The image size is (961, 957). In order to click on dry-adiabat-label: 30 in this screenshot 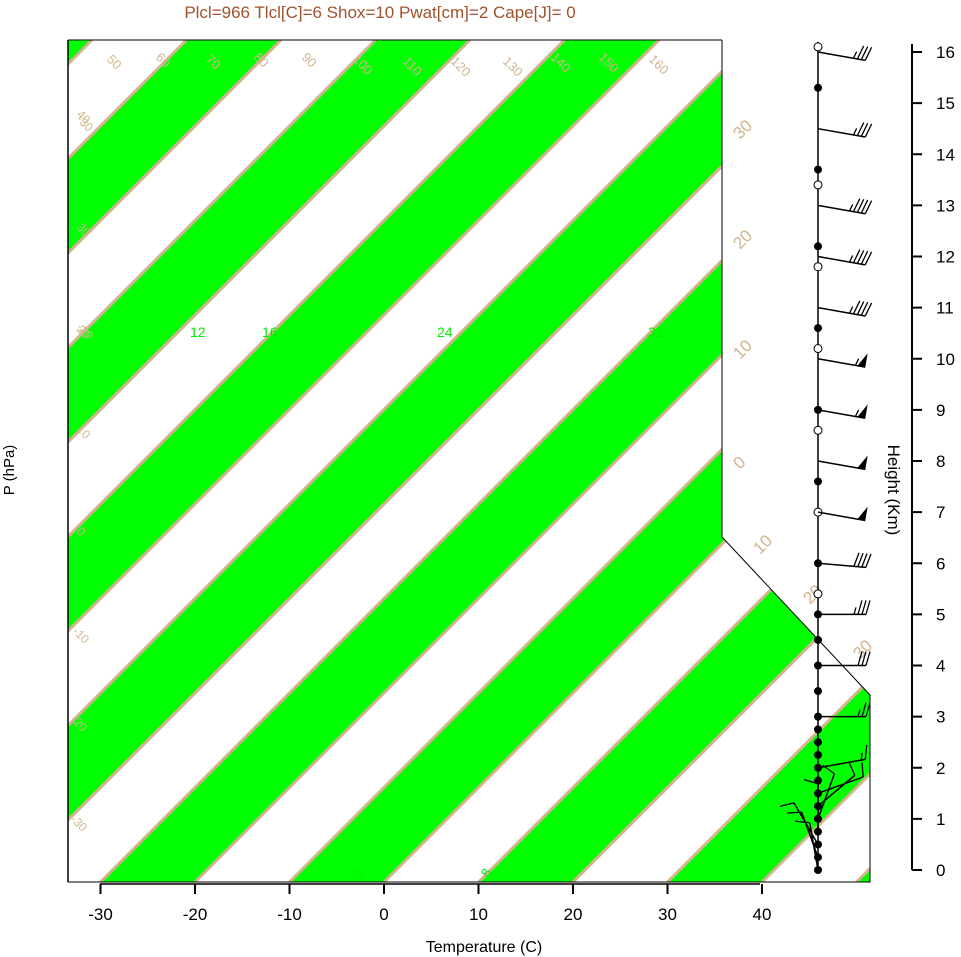, I will do `click(742, 129)`.